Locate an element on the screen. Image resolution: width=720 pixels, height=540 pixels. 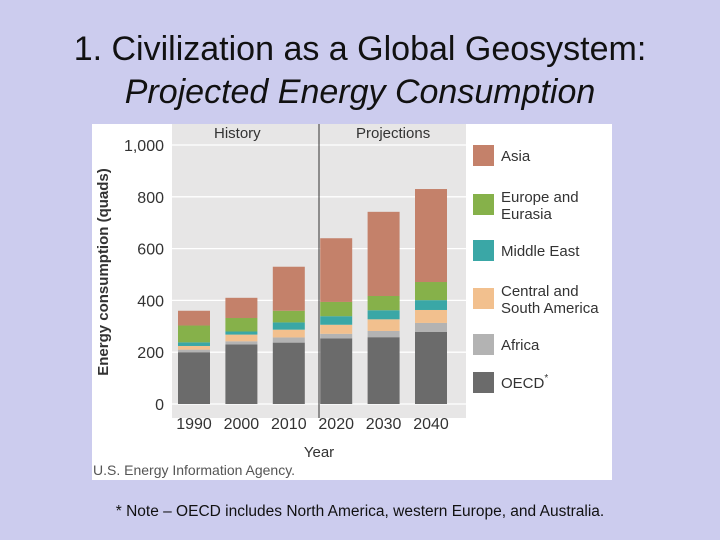
y-tick-label: 400 is located at coordinates (150, 301).